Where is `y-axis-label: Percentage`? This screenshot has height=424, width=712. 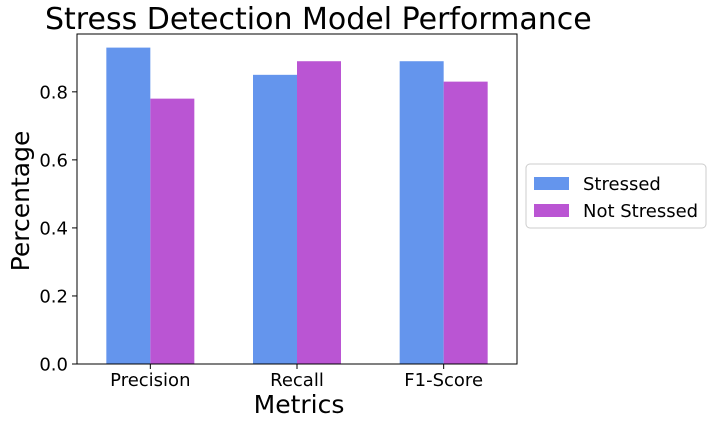 y-axis-label: Percentage is located at coordinates (20, 201).